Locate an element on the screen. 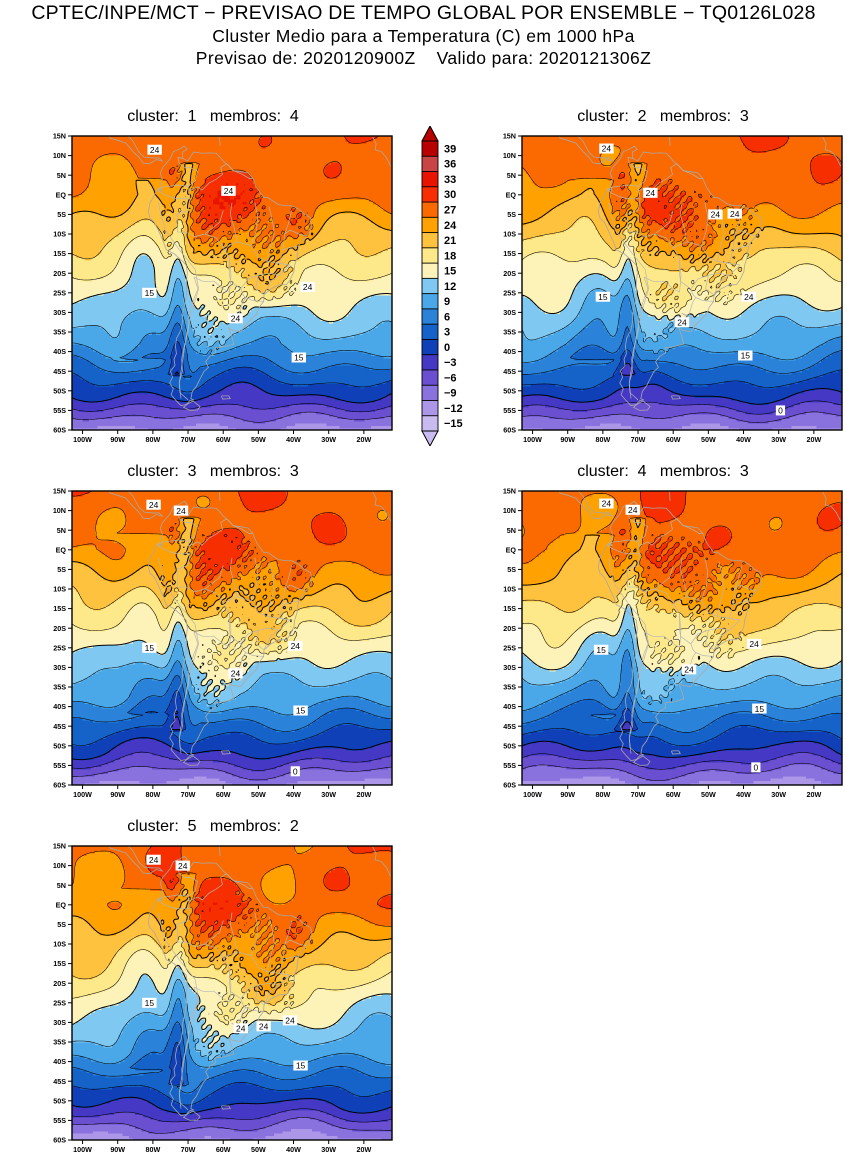 This screenshot has width=847, height=1163. svg-text: 10S is located at coordinates (509, 234).